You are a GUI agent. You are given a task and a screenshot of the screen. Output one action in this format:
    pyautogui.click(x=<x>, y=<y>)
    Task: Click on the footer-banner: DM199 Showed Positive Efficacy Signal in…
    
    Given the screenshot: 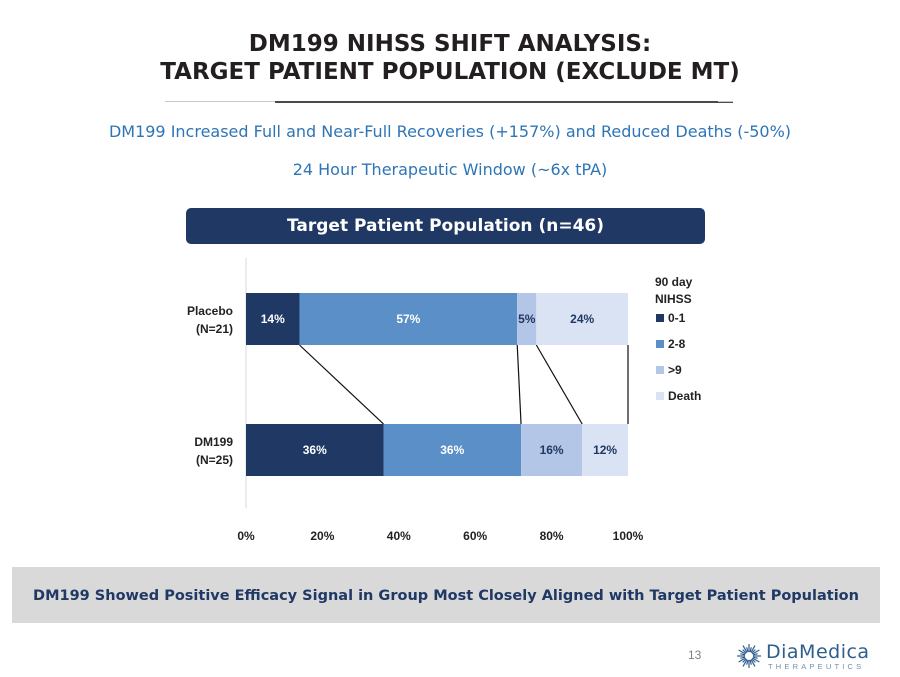 What is the action you would take?
    pyautogui.click(x=446, y=595)
    